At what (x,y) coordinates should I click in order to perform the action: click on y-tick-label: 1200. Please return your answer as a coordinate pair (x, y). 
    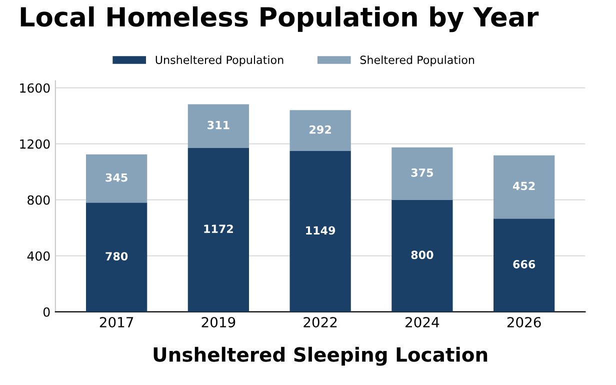
    Looking at the image, I should click on (35, 144).